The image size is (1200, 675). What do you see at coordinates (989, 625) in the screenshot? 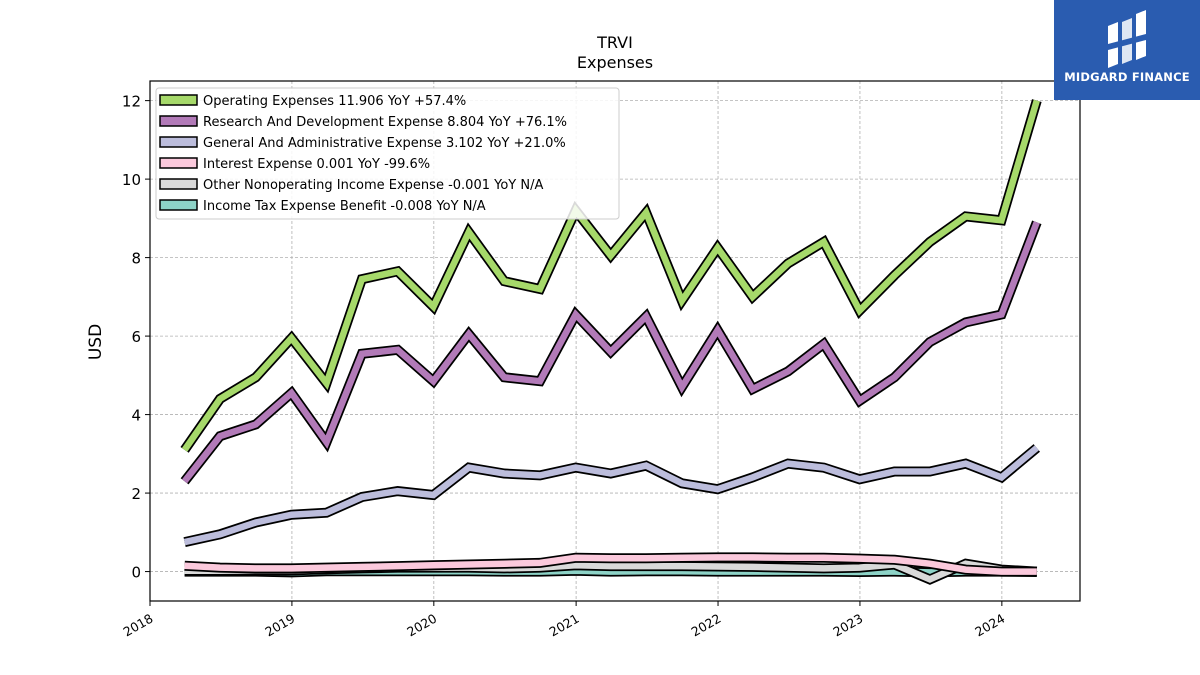
I see `x-tick-label: 2024` at bounding box center [989, 625].